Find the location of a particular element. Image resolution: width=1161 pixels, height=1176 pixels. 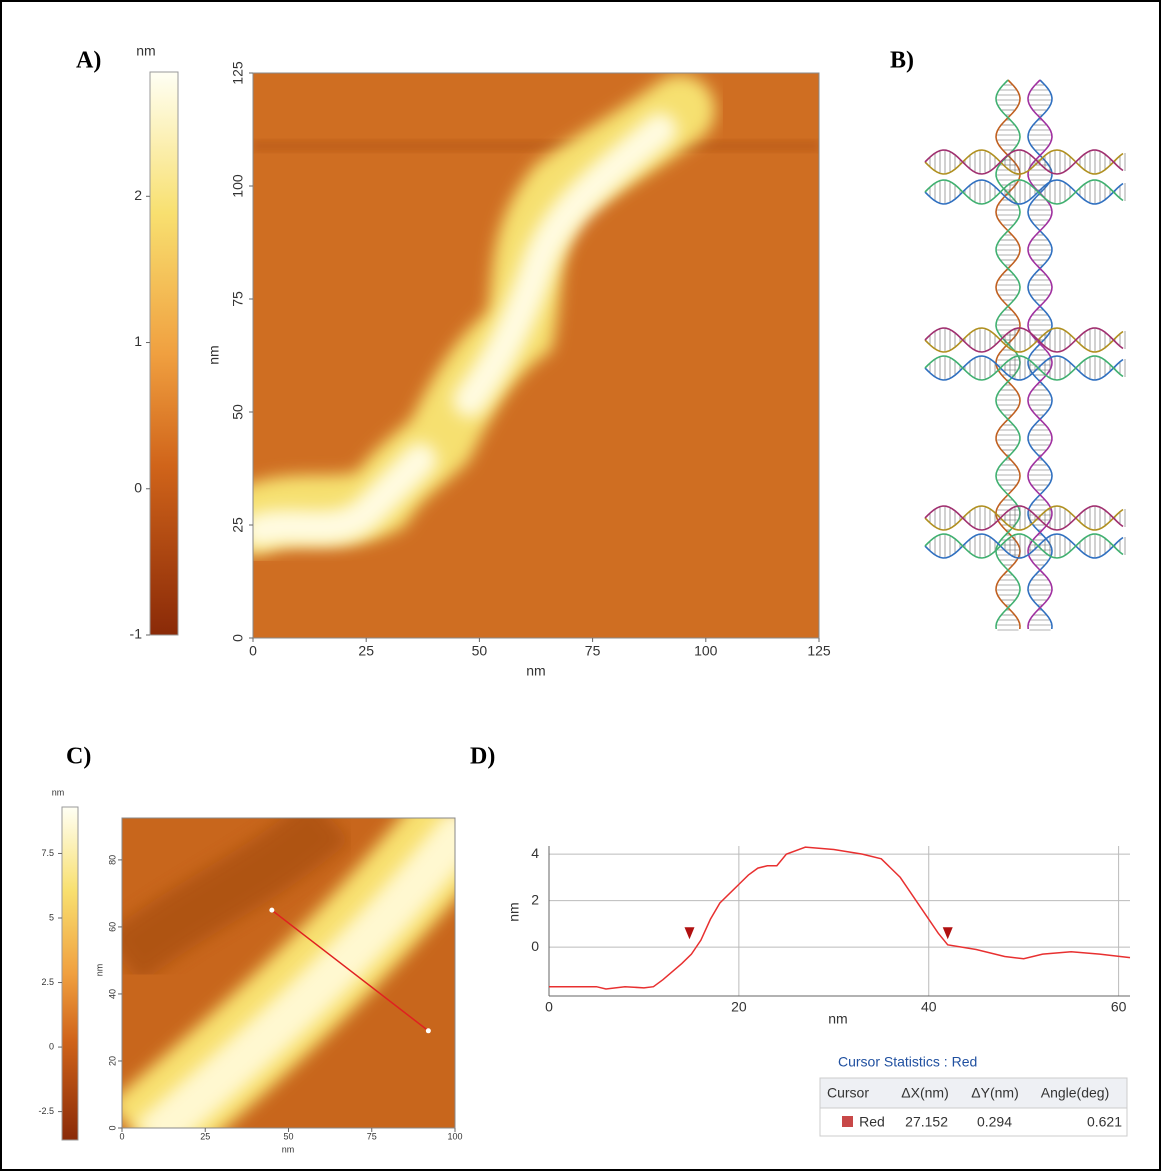

tick-label: 2 is located at coordinates (138, 195).